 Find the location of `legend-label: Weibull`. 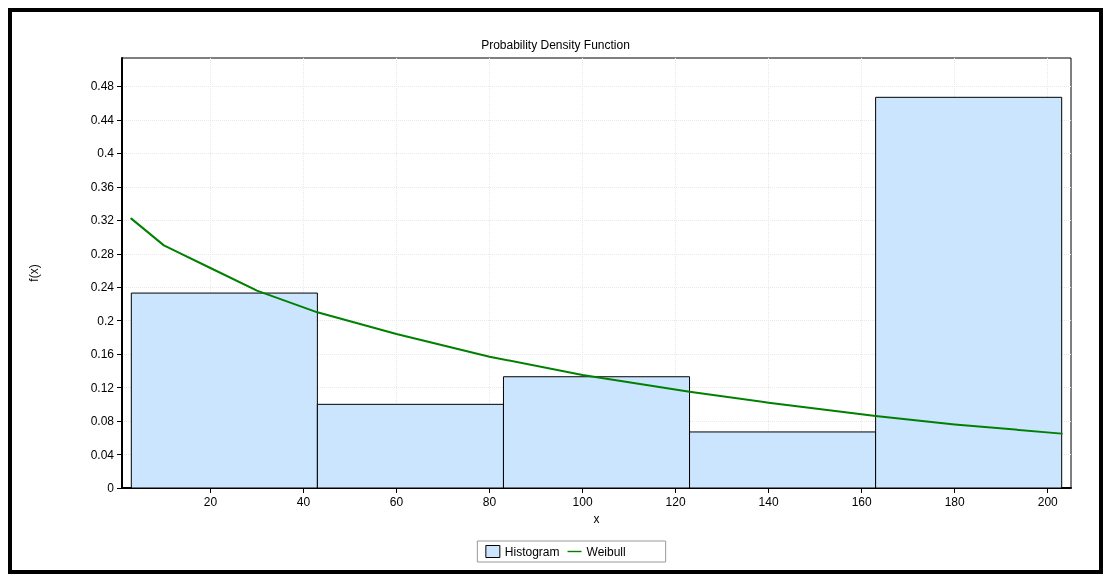

legend-label: Weibull is located at coordinates (606, 551).